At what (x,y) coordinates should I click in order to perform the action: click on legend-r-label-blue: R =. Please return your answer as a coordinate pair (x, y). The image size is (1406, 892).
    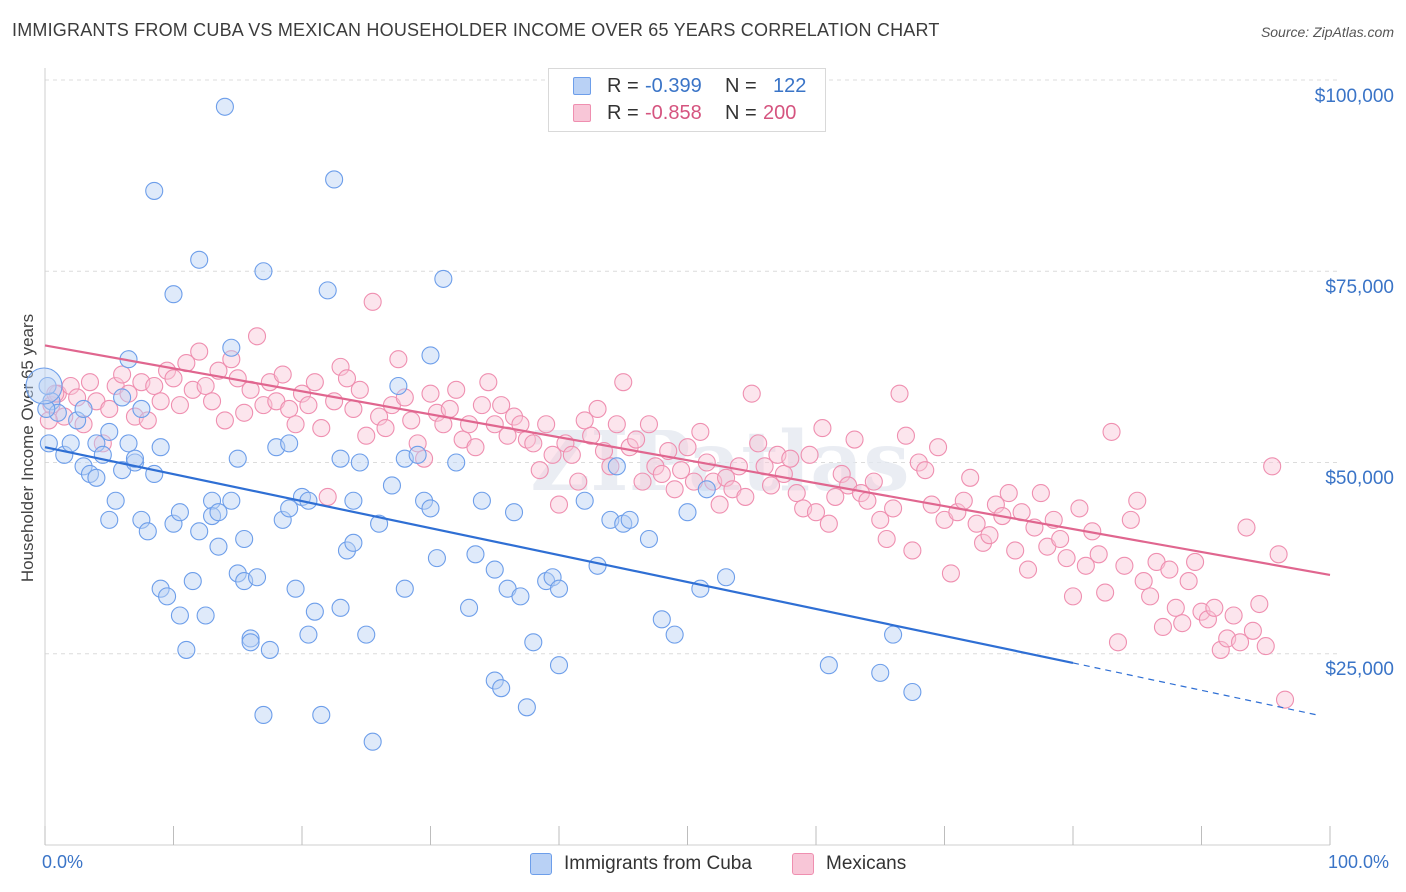
    Looking at the image, I should click on (623, 85).